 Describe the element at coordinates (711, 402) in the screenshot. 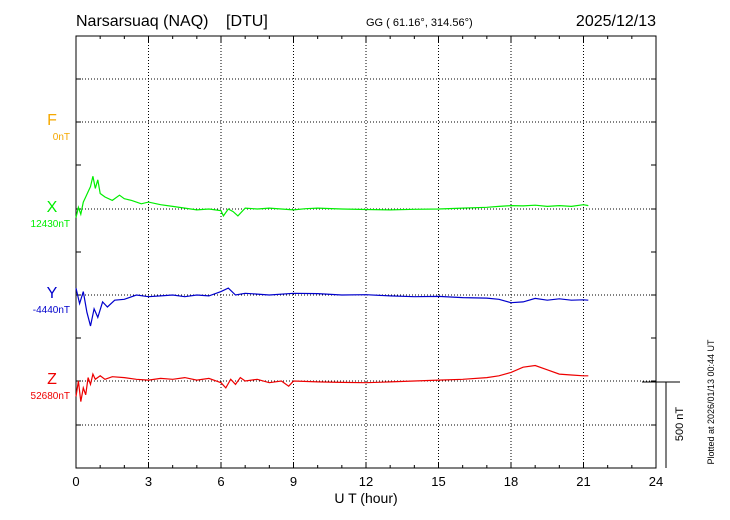

I see `plotted-at-note: Plotted at 2026/01/13 00:44 UT` at that location.